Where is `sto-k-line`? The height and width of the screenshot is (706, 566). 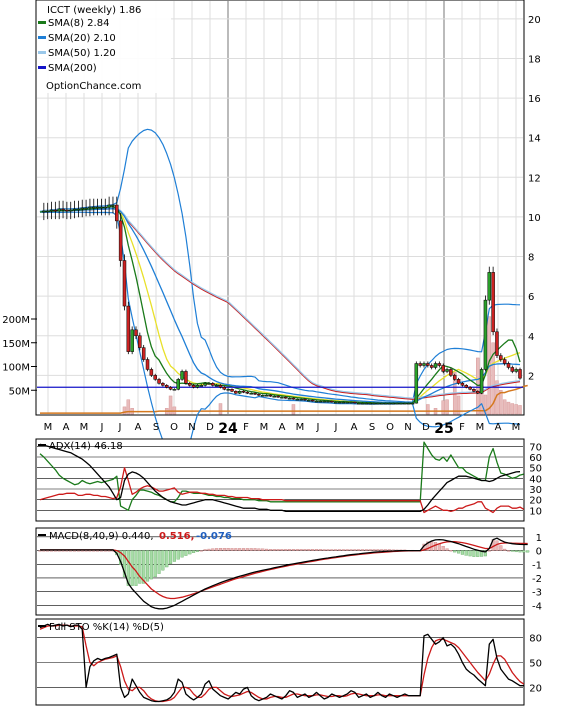
sto-k-line is located at coordinates (281, 663).